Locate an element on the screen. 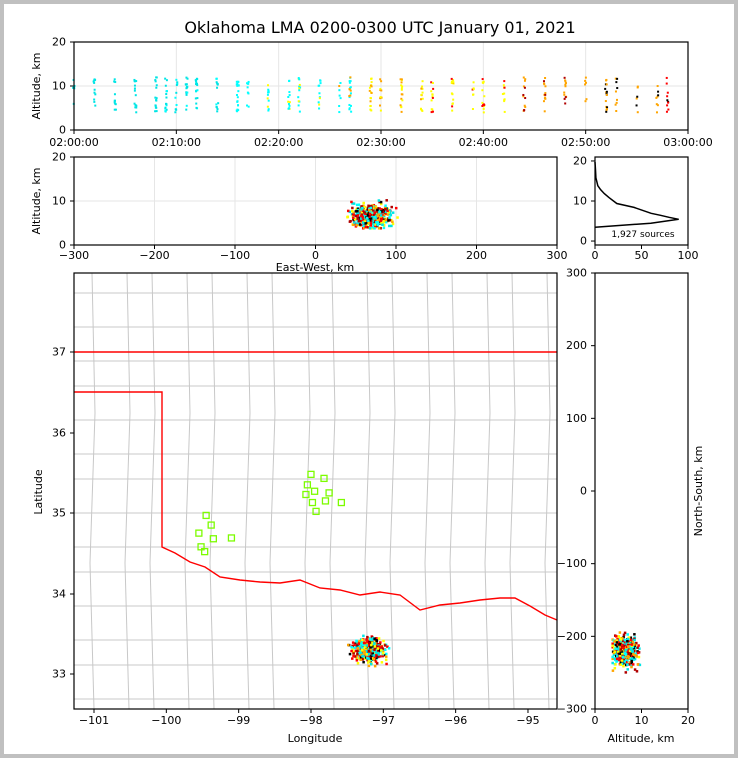 This screenshot has height=758, width=738. y-tick-label: 100 is located at coordinates (576, 418).